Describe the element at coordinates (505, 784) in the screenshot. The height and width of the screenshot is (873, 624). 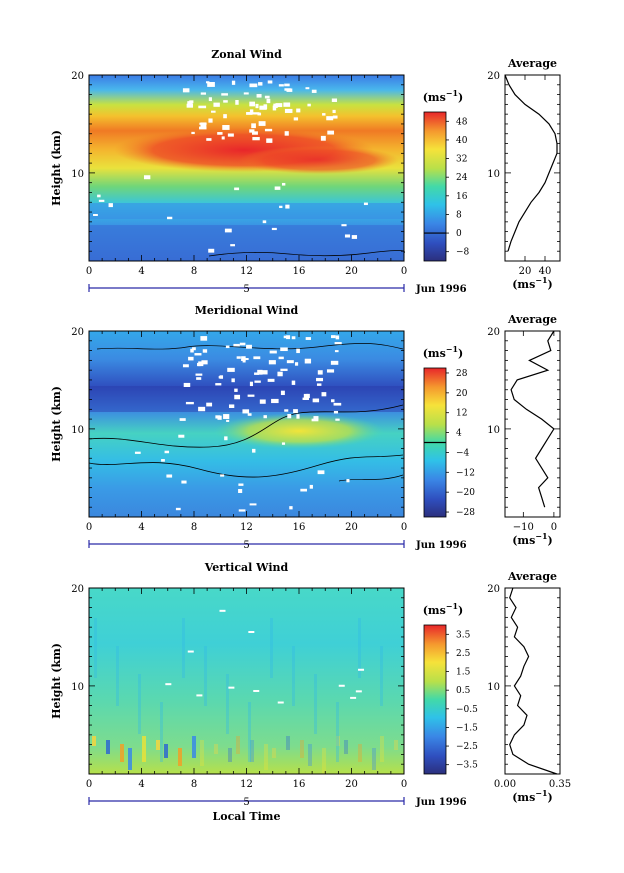
I see `profile-x-tick-label: 0.00` at that location.